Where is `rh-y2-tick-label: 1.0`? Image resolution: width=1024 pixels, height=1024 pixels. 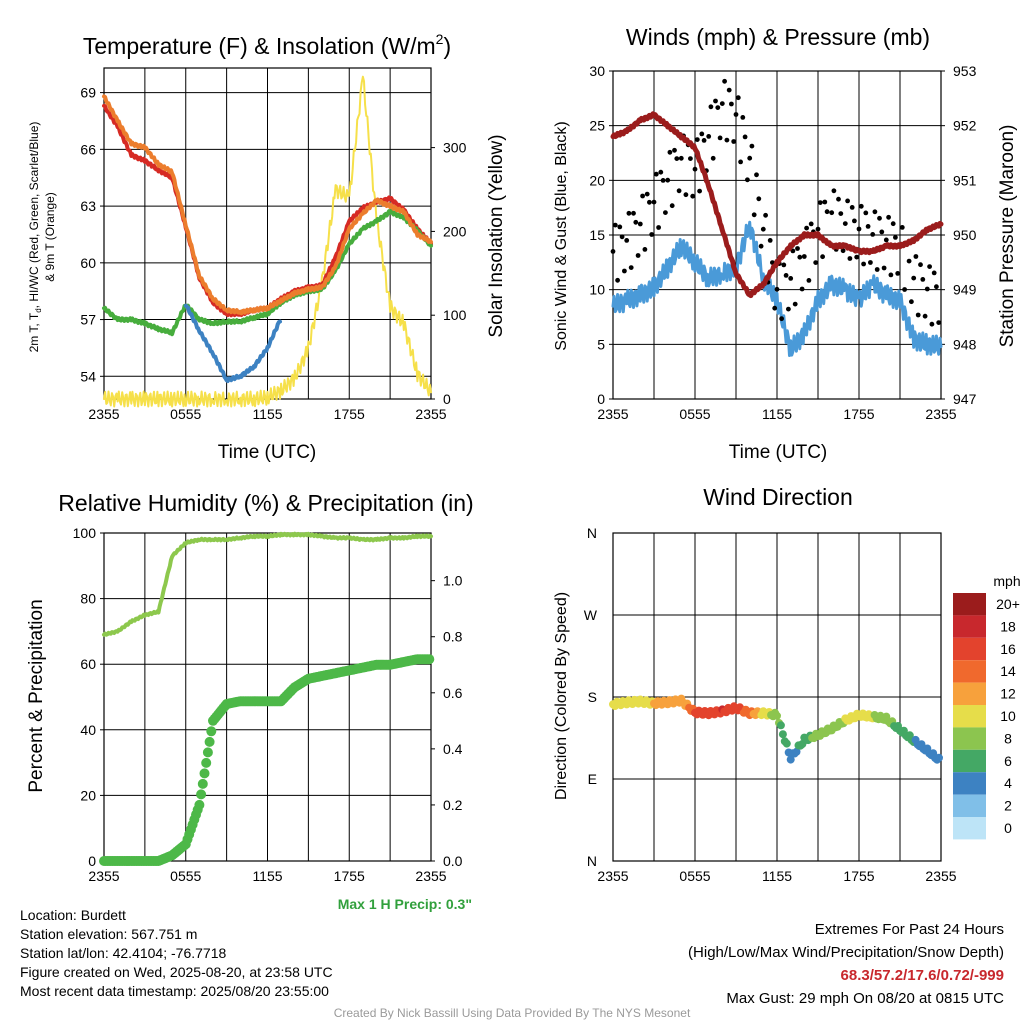 rh-y2-tick-label: 1.0 is located at coordinates (453, 581).